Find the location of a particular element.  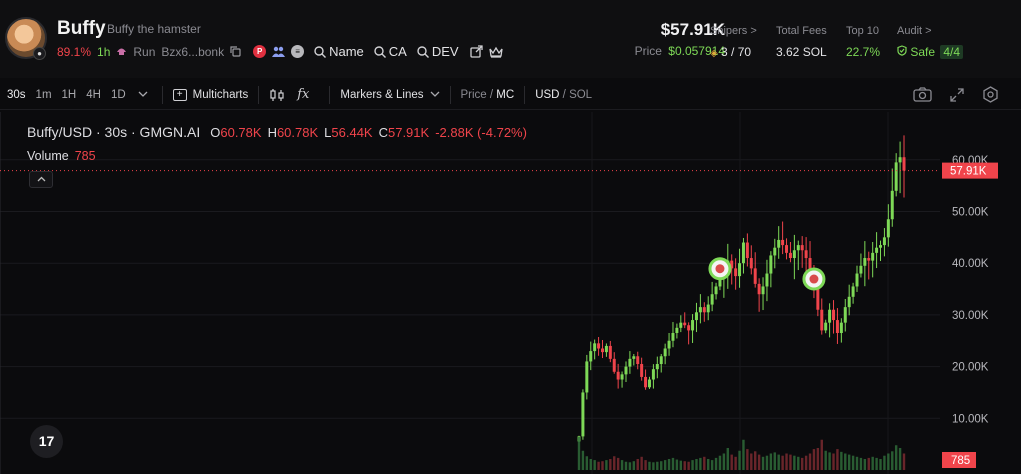

token-avatar is located at coordinates (26, 38).